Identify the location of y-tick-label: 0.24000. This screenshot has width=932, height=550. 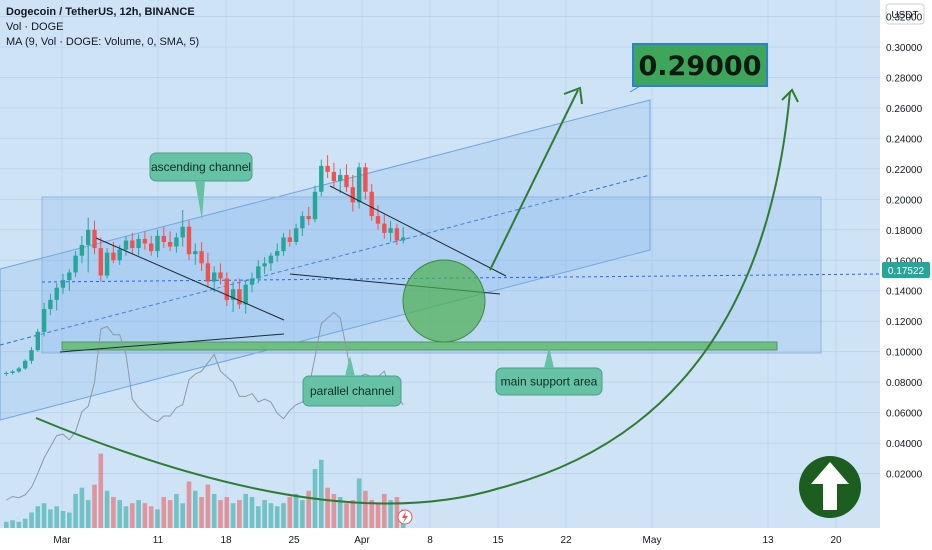
(904, 139).